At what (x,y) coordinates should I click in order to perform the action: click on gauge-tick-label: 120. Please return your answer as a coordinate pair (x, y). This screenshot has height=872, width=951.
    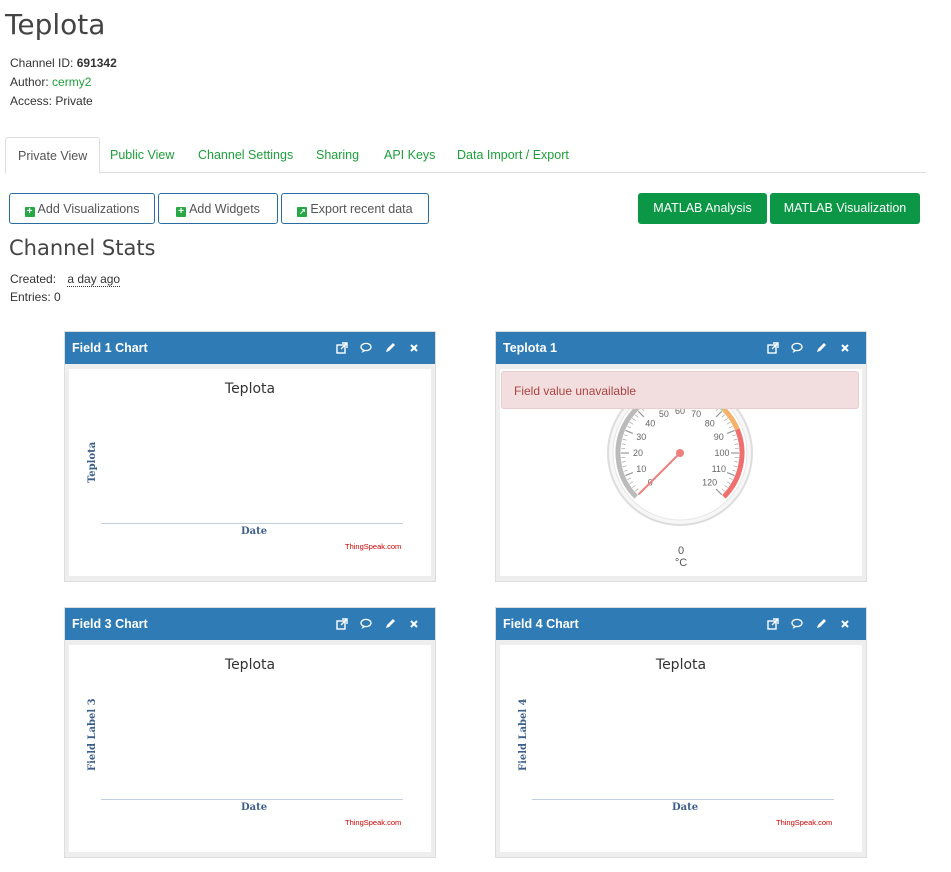
    Looking at the image, I should click on (709, 483).